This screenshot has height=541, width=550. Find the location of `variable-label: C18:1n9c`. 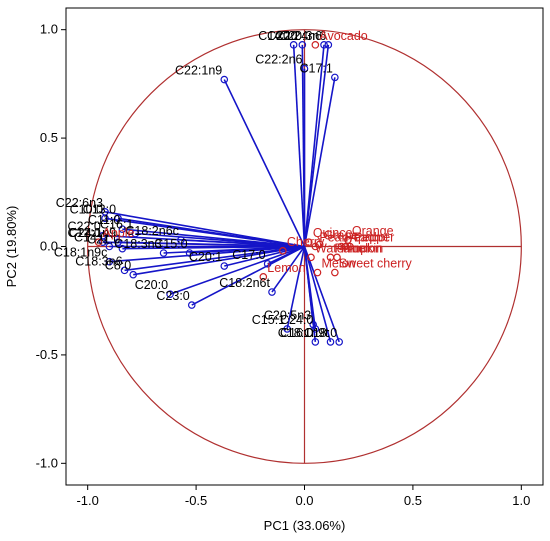

variable-label: C18:1n9c is located at coordinates (81, 253).